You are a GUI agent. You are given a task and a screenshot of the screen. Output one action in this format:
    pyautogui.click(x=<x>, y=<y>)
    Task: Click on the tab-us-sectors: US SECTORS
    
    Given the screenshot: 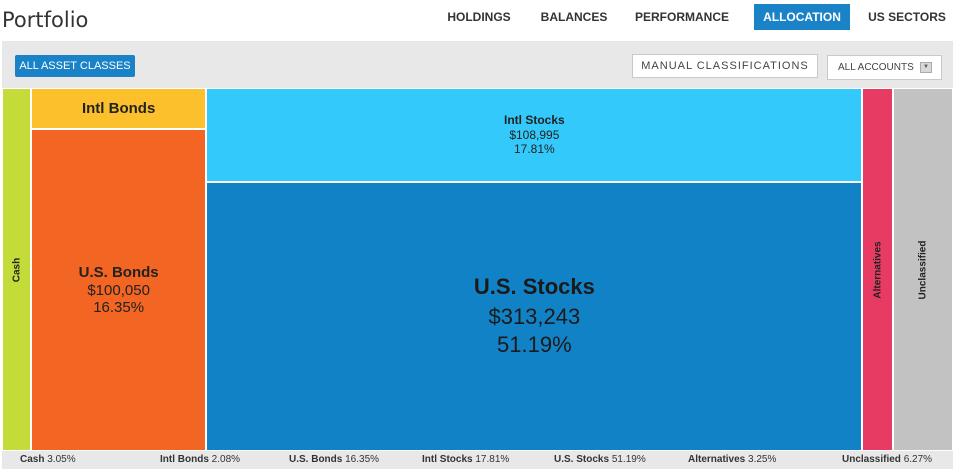 What is the action you would take?
    pyautogui.click(x=907, y=17)
    